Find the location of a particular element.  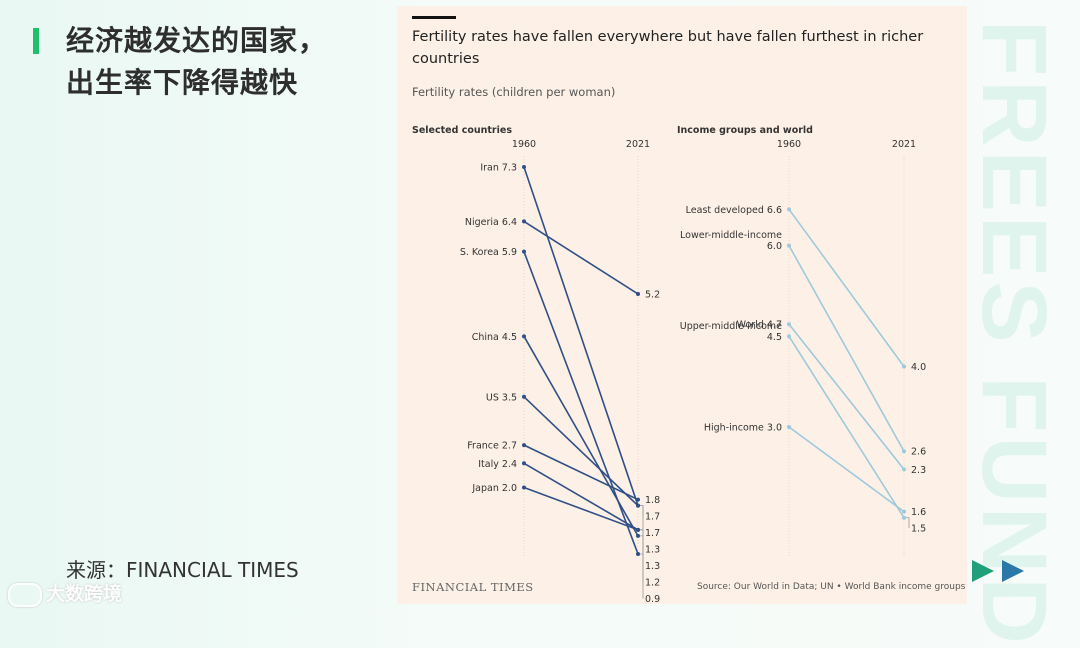

data-label-2021: 2.3 is located at coordinates (918, 470).